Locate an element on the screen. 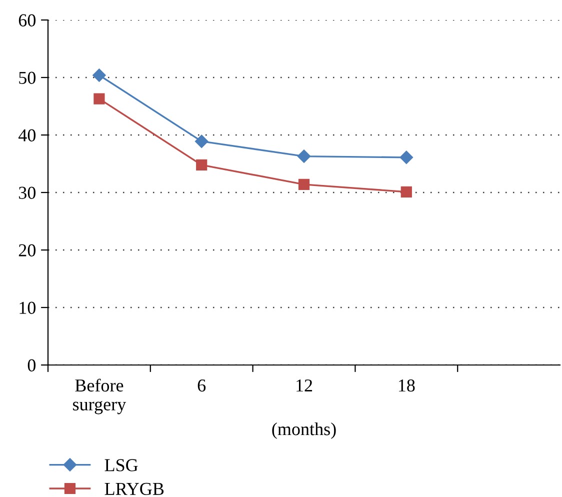  y-tick-label: 40 is located at coordinates (27, 135).